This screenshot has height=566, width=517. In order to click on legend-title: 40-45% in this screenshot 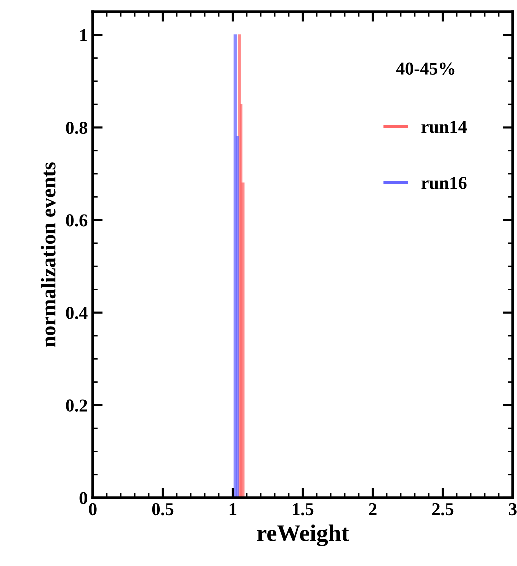, I will do `click(425, 69)`.